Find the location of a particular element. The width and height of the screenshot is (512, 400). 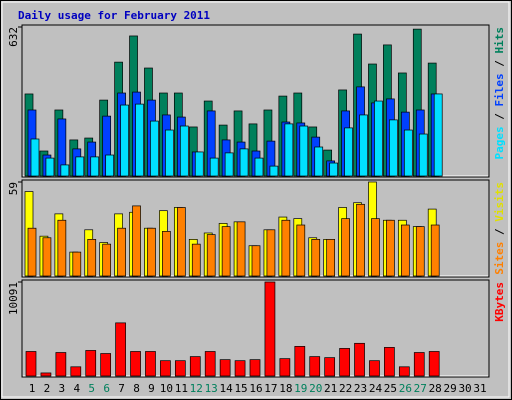

x-tick-label: 7 is located at coordinates (121, 388).